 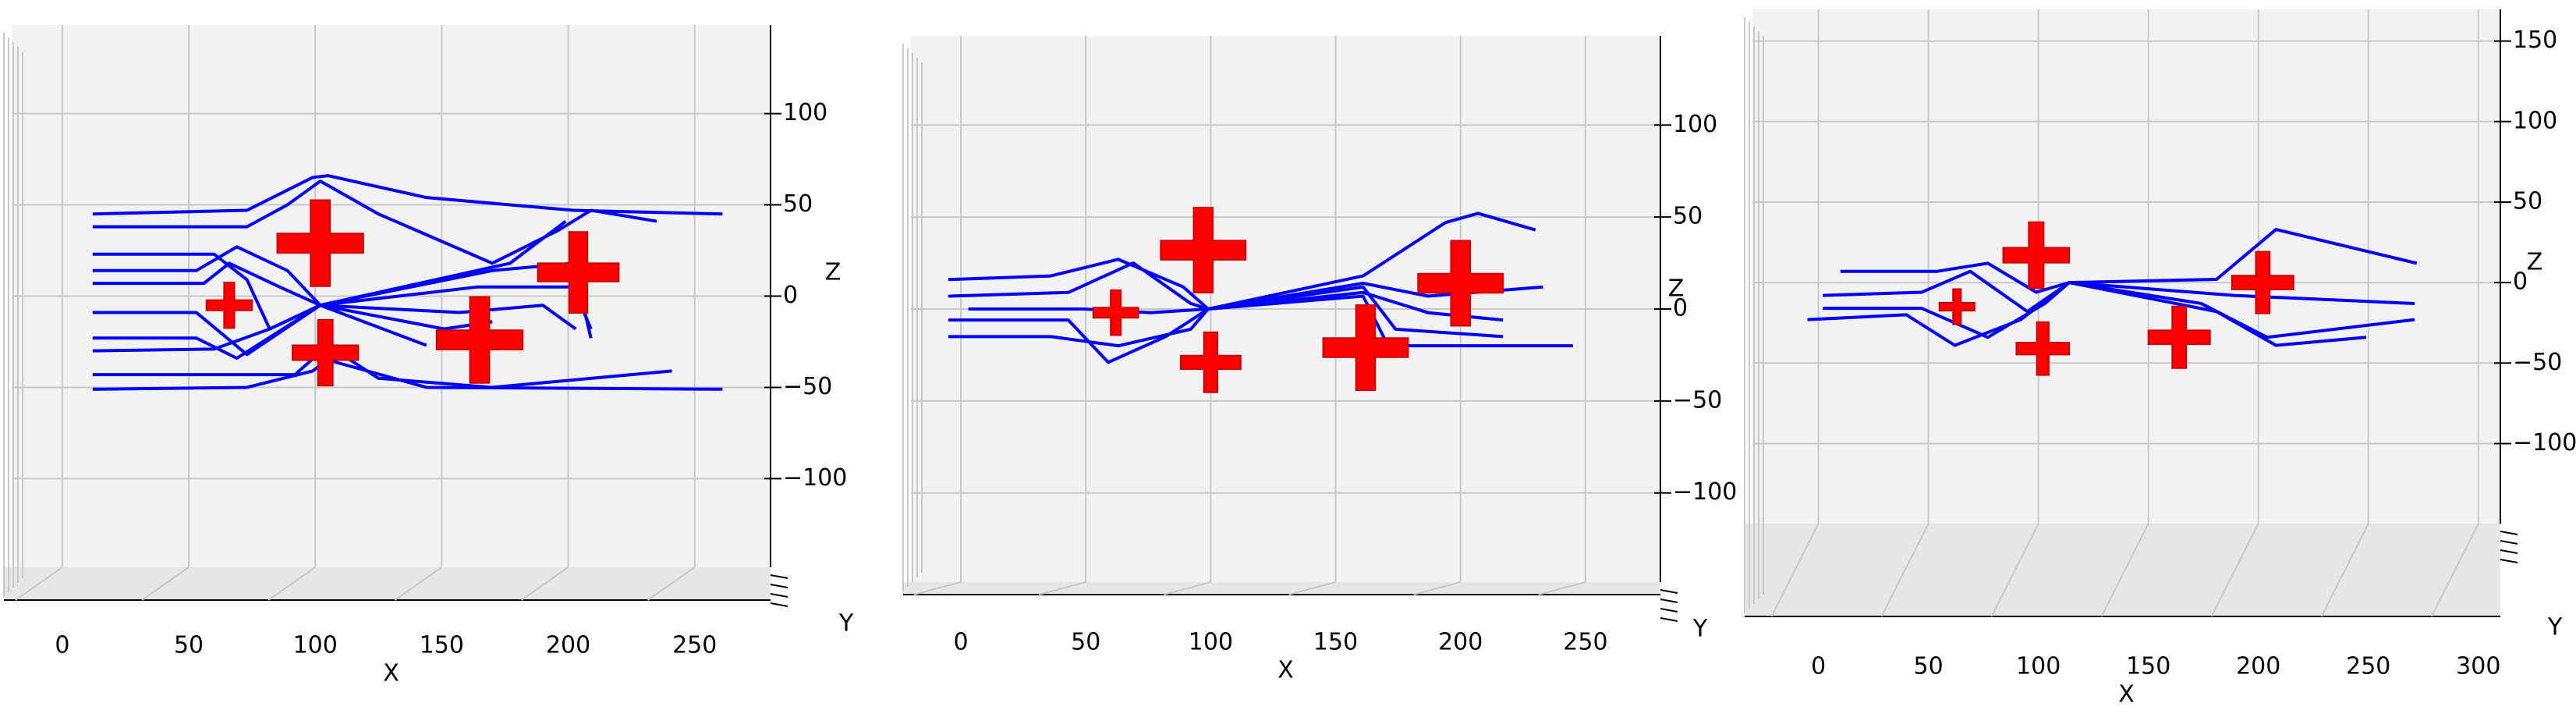 What do you see at coordinates (2535, 40) in the screenshot?
I see `z-tick-label: 150` at bounding box center [2535, 40].